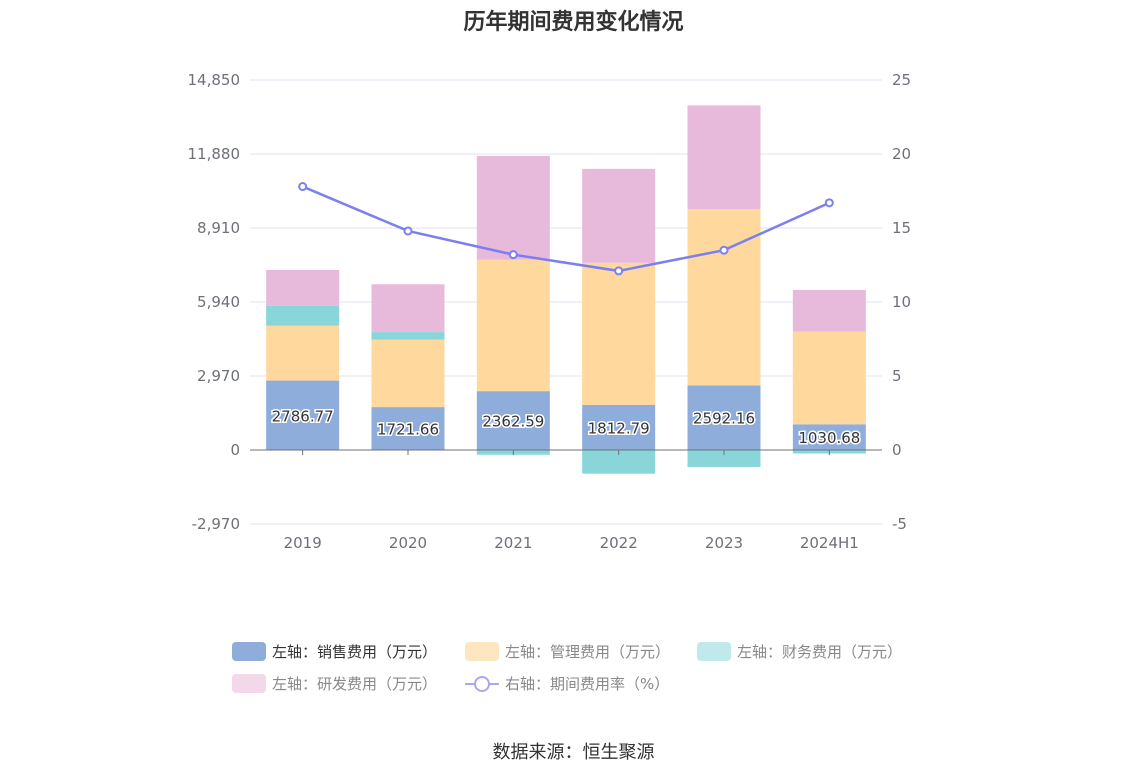  I want to click on right-tick-label: 5, so click(897, 376).